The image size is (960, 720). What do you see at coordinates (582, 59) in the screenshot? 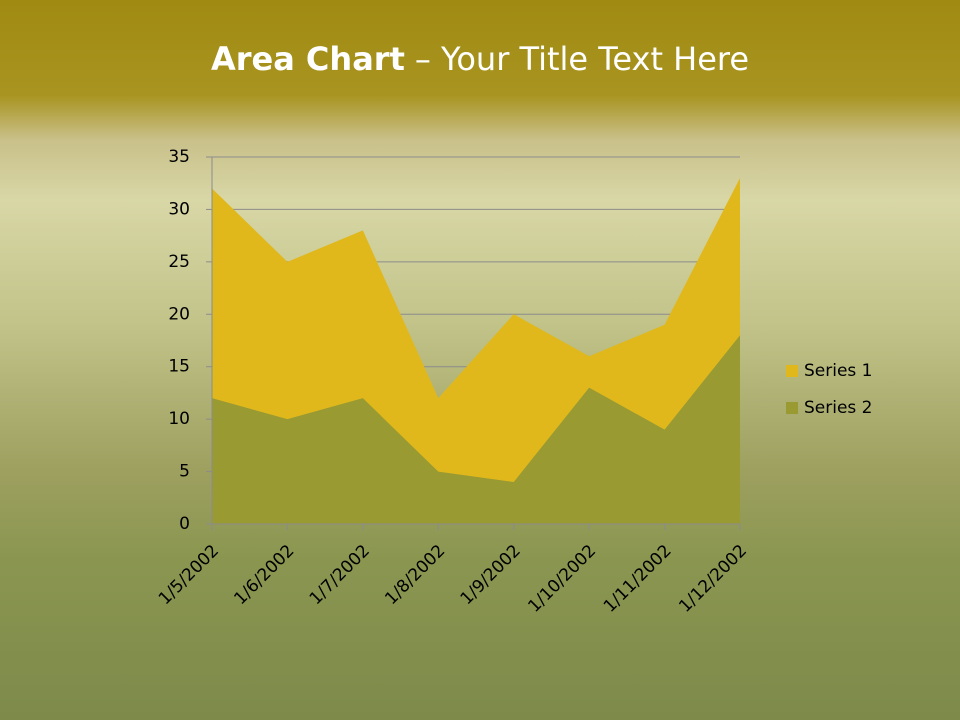
I see `title-rest: – Your Title Text Here` at bounding box center [582, 59].